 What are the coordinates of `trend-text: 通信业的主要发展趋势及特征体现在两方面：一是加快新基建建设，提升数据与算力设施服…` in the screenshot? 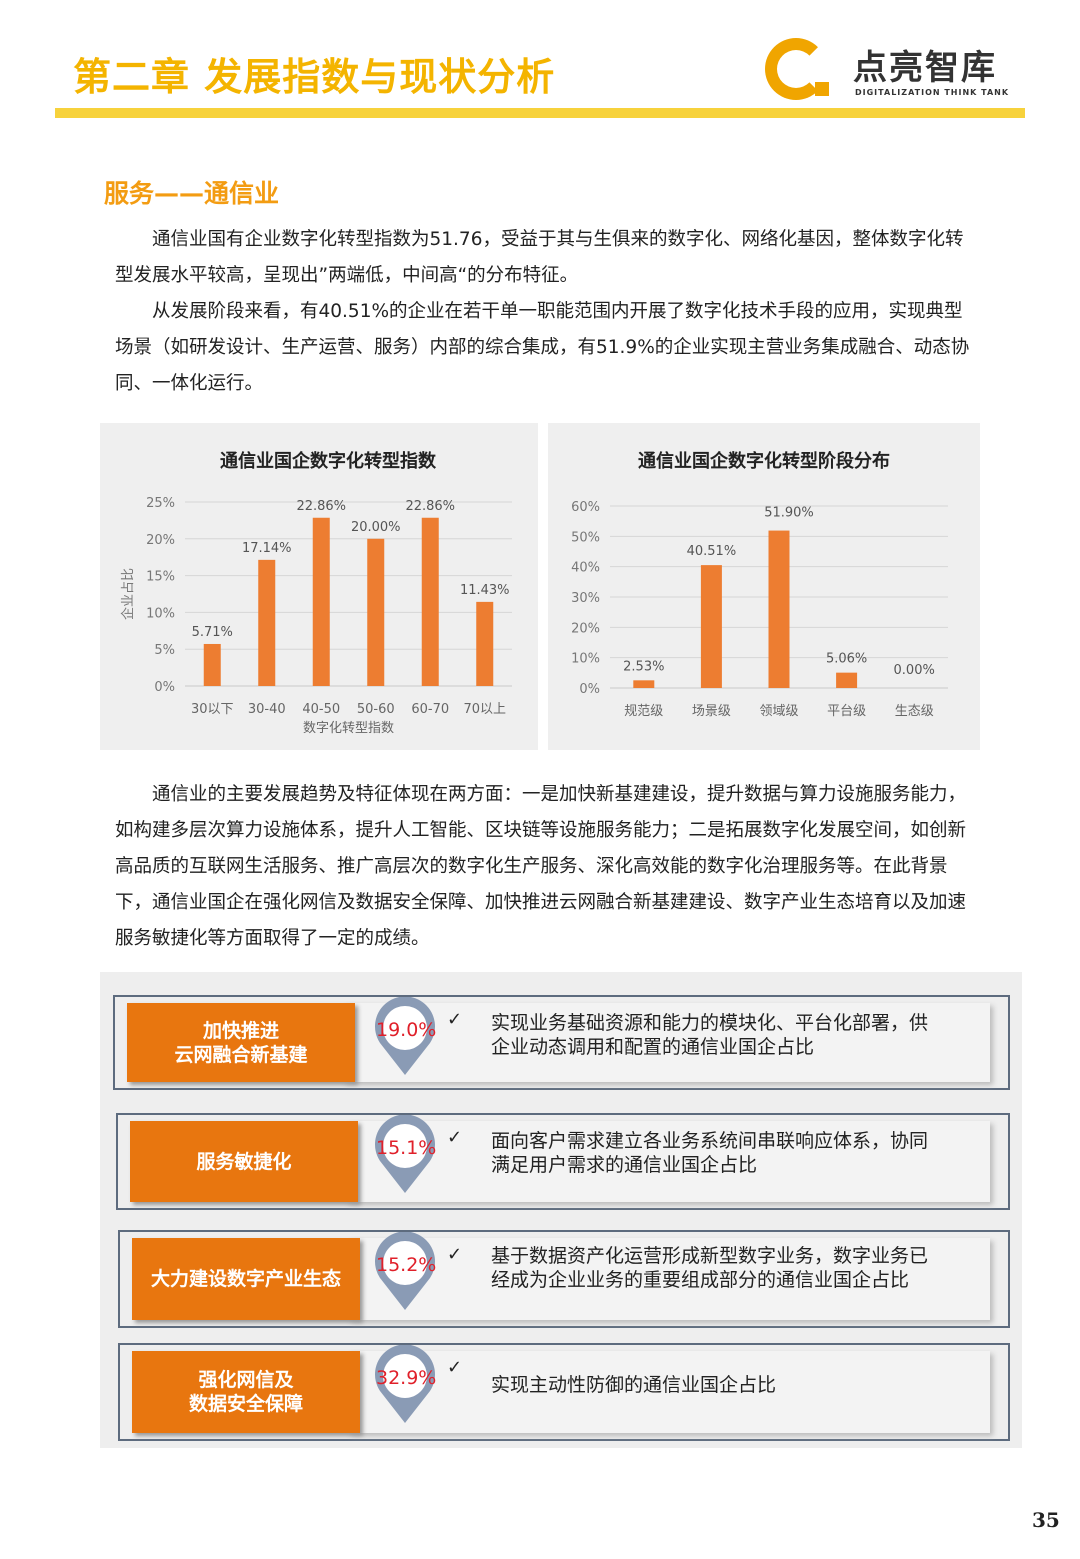 It's located at (546, 867).